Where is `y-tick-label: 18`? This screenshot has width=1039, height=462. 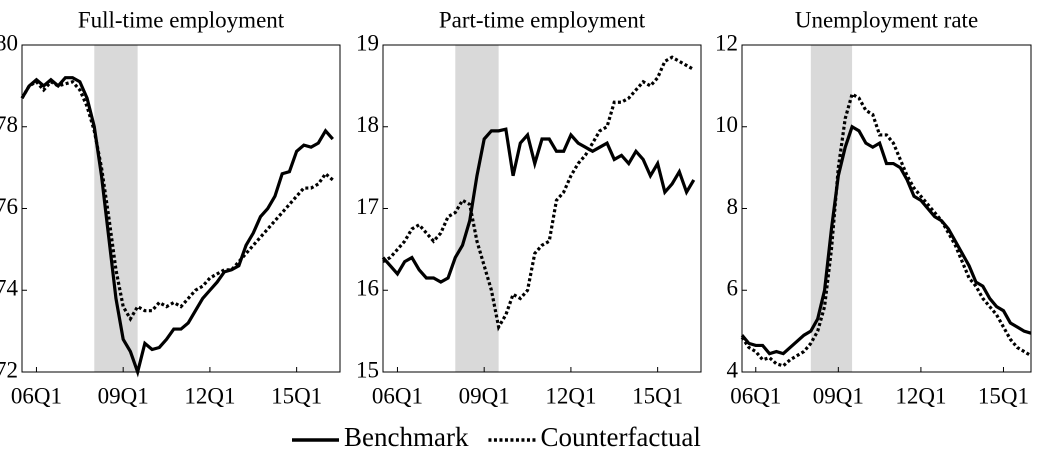
y-tick-label: 18 is located at coordinates (367, 124).